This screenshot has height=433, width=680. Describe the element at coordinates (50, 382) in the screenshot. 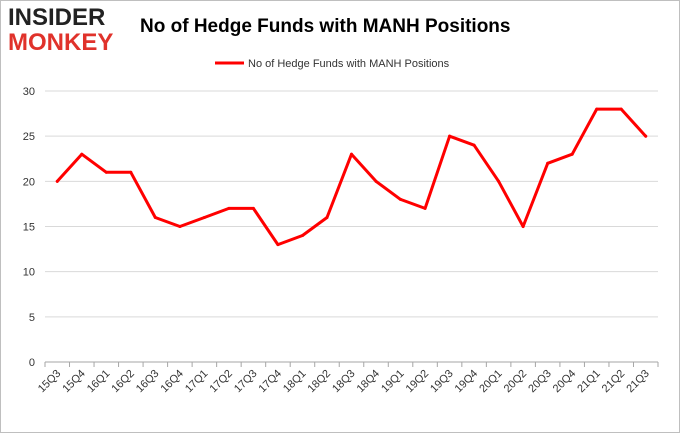

I see `x-tick-label: 15Q3` at that location.